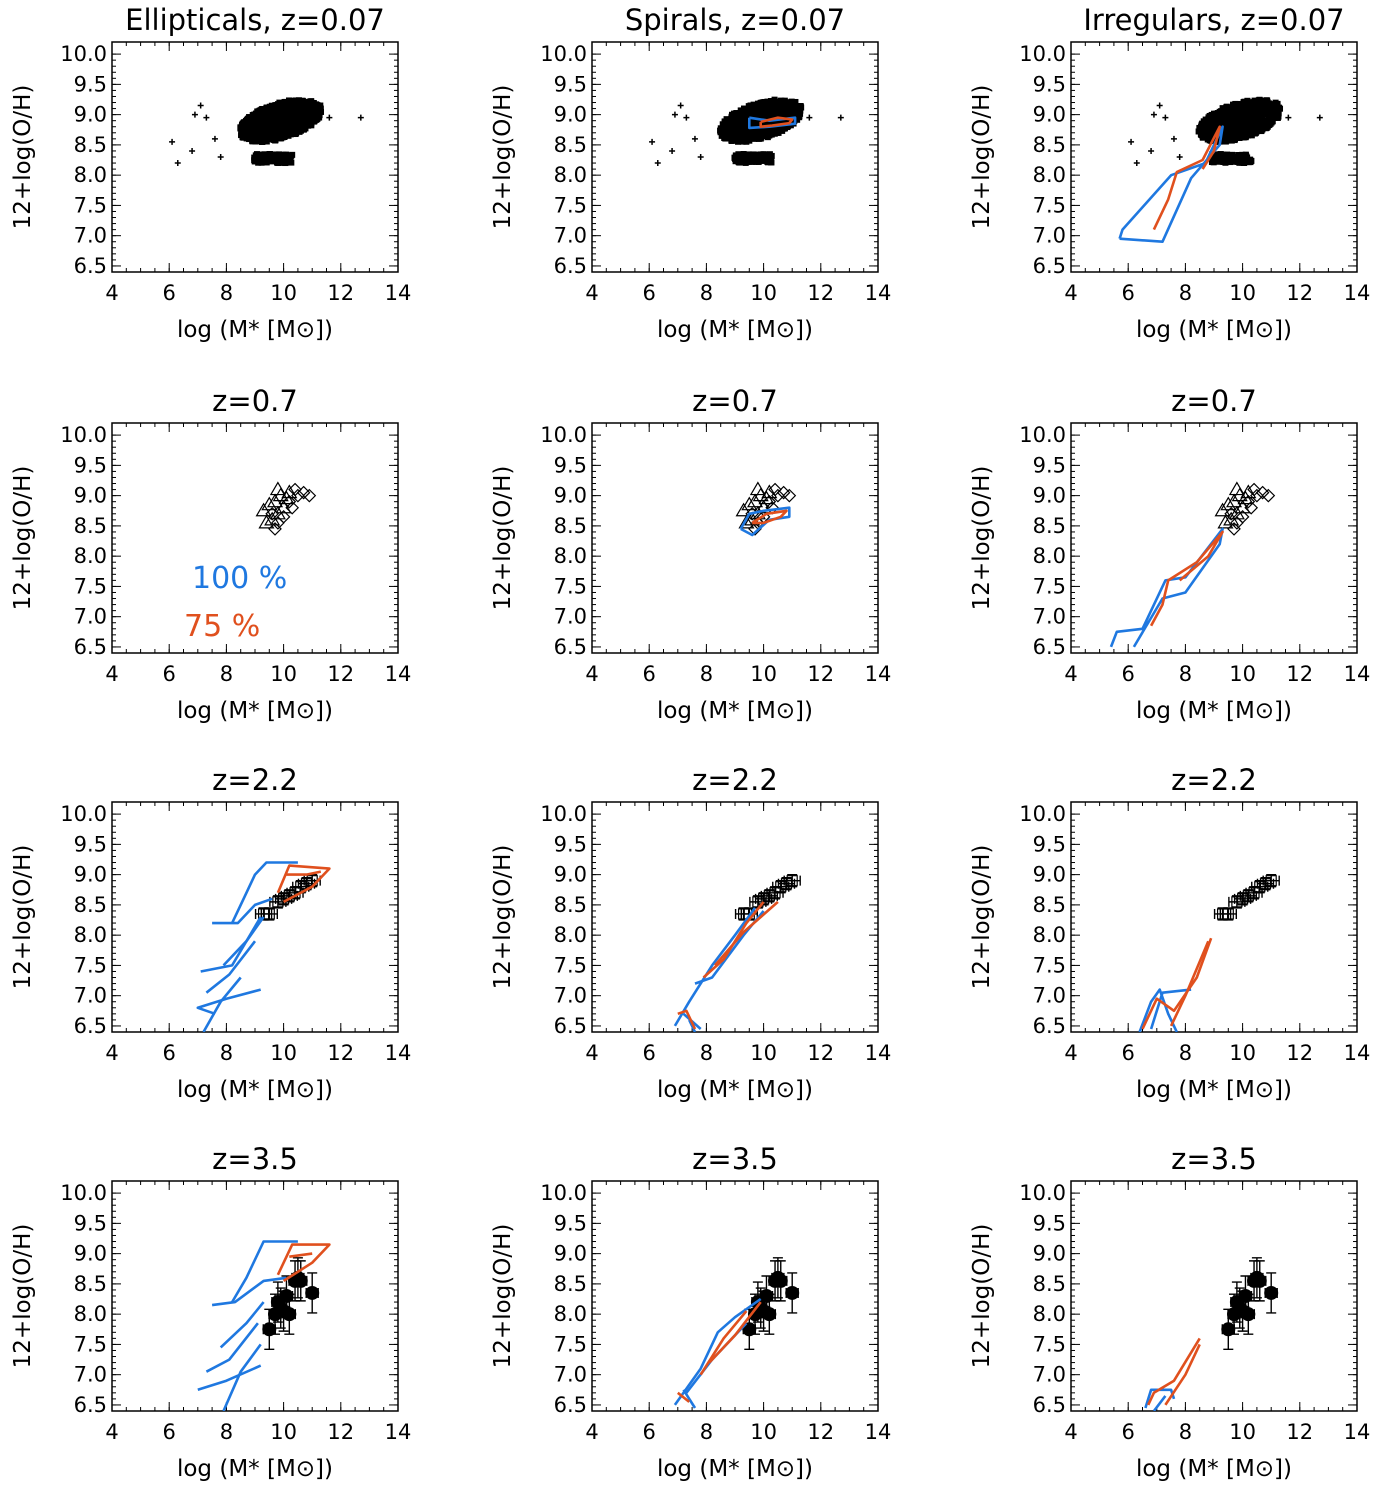 The image size is (1400, 1490). I want to click on panel-title: Spirals, z=0.07, so click(735, 20).